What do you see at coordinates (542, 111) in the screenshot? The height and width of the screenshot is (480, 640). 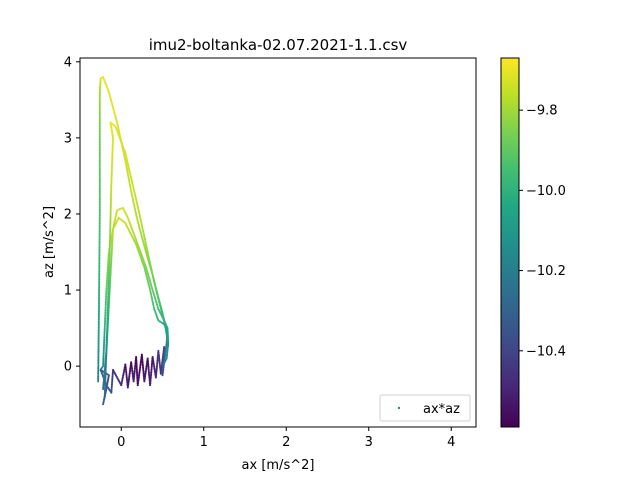 I see `colorbar-tick-label: −9.8` at bounding box center [542, 111].